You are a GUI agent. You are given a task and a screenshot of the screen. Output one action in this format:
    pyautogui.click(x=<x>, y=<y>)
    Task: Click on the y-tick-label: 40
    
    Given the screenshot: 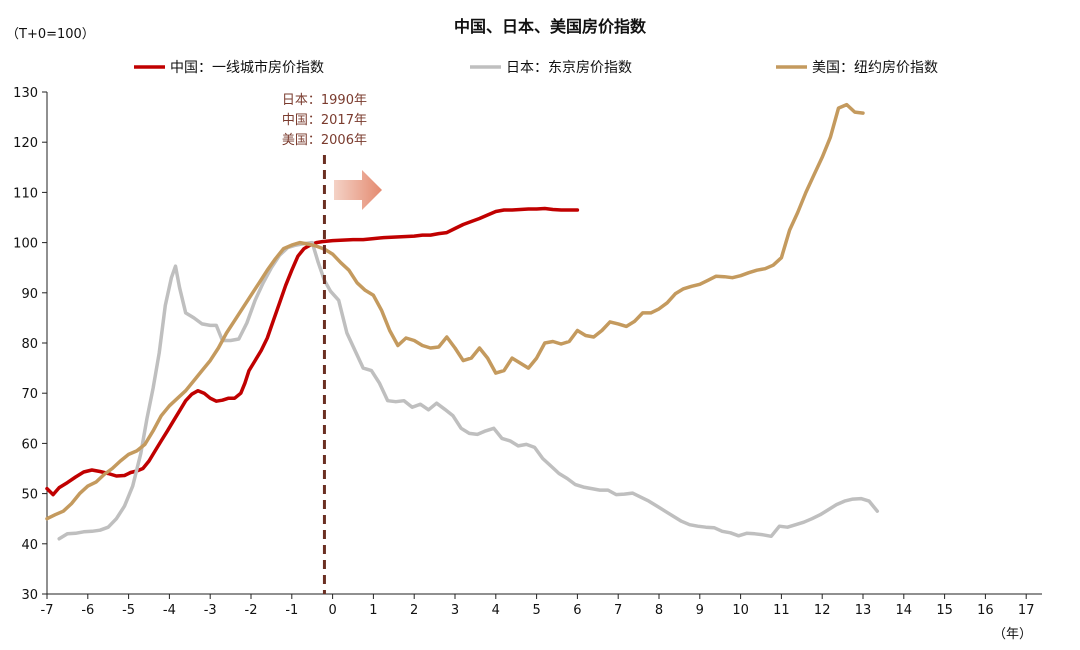 What is the action you would take?
    pyautogui.click(x=29, y=545)
    